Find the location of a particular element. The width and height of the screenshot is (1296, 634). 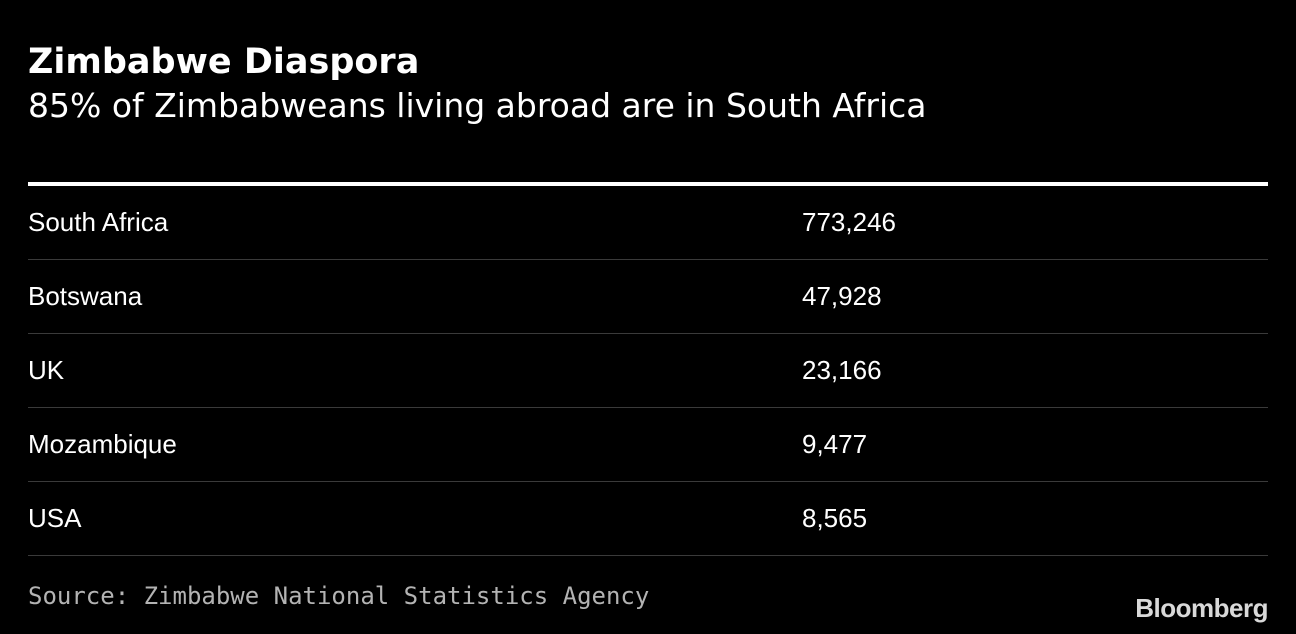

chart-title: Zimbabwe Diaspora is located at coordinates (224, 62).